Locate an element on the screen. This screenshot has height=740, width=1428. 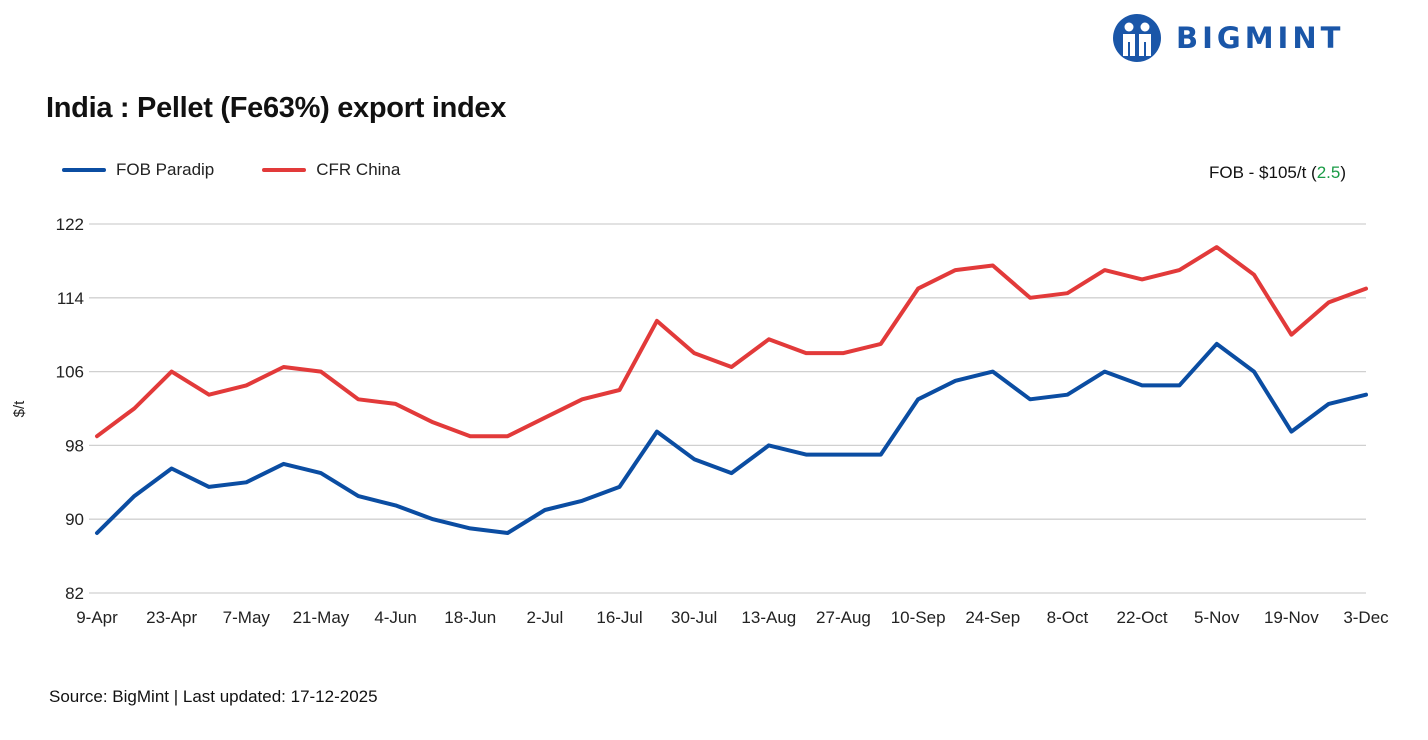
y-tick-label: 90 is located at coordinates (74, 519).